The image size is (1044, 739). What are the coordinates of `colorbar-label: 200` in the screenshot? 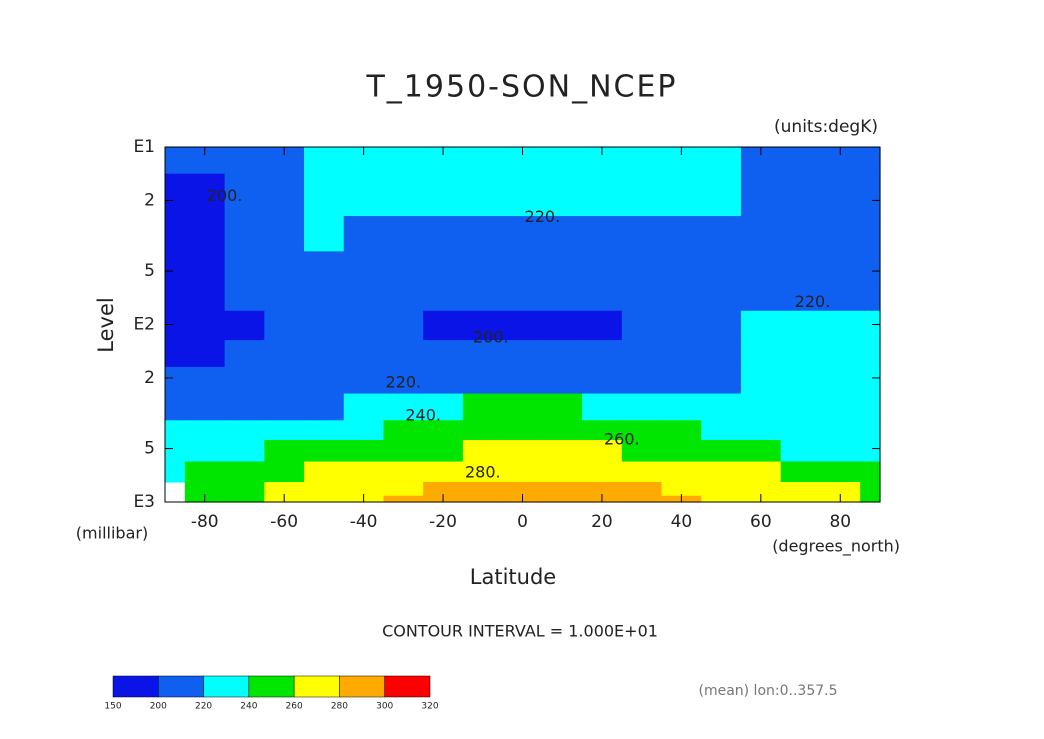 It's located at (158, 707).